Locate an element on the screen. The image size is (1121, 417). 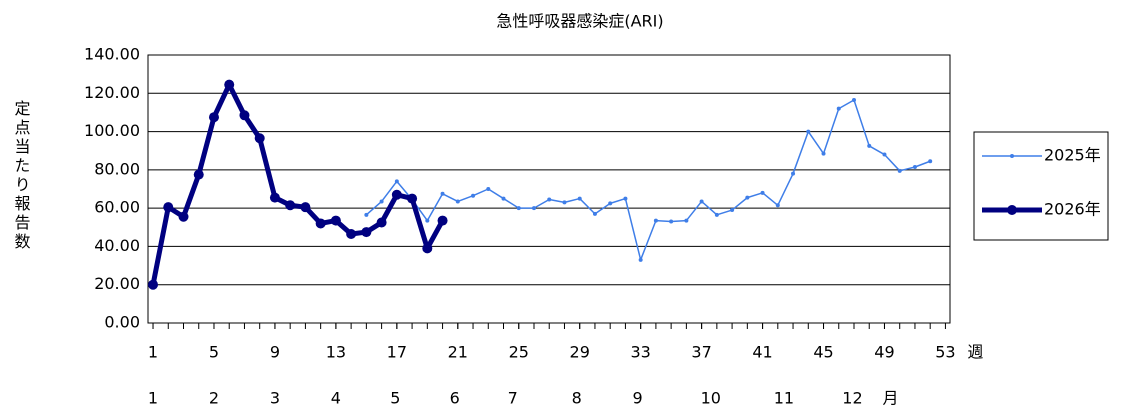
y-axis-label: 定点当たり報告数 is located at coordinates (21, 176).